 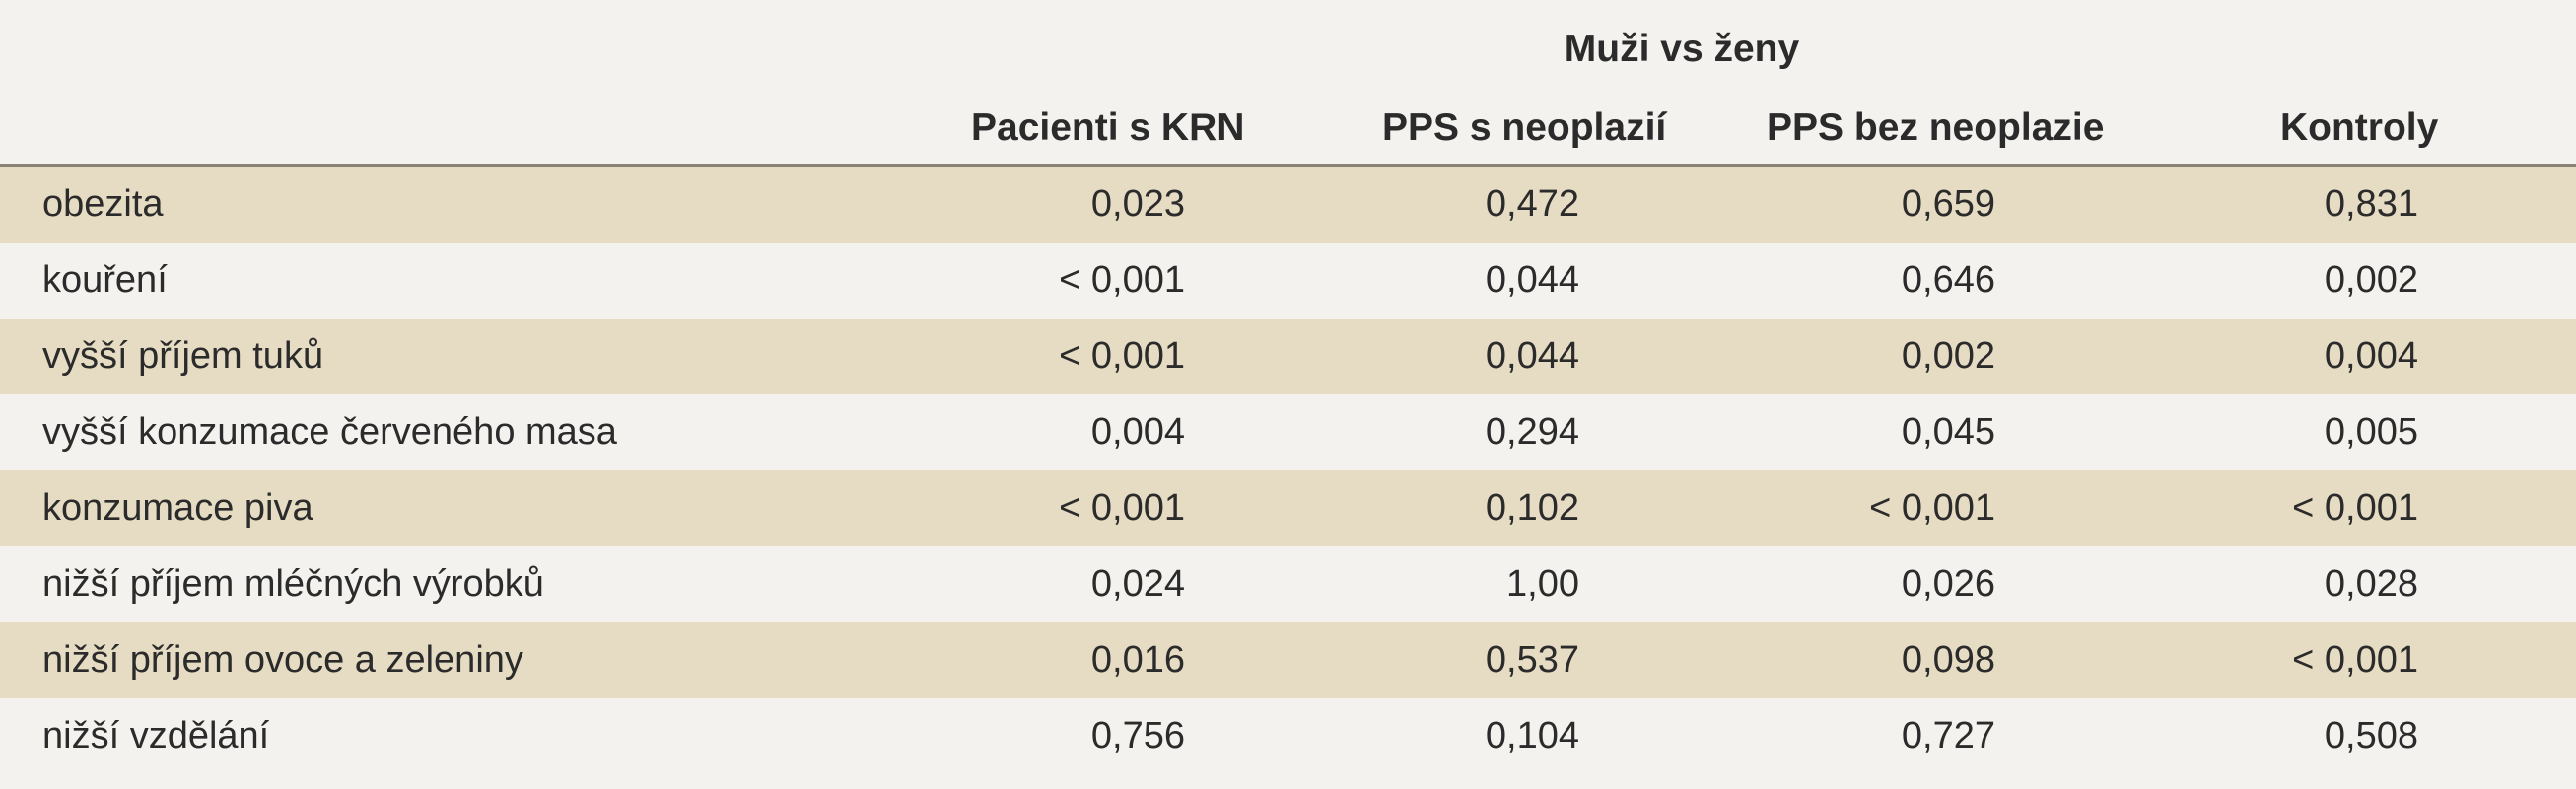 What do you see at coordinates (1138, 584) in the screenshot?
I see `cell-pacienti-s-krn: 0,024` at bounding box center [1138, 584].